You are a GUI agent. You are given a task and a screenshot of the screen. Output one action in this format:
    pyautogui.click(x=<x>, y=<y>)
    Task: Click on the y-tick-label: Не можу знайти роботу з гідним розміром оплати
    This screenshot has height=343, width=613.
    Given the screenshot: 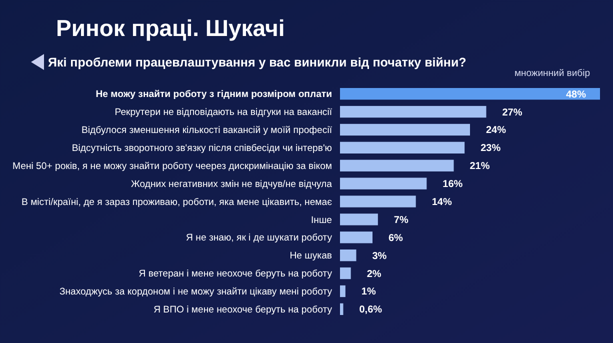 What is the action you would take?
    pyautogui.click(x=214, y=94)
    